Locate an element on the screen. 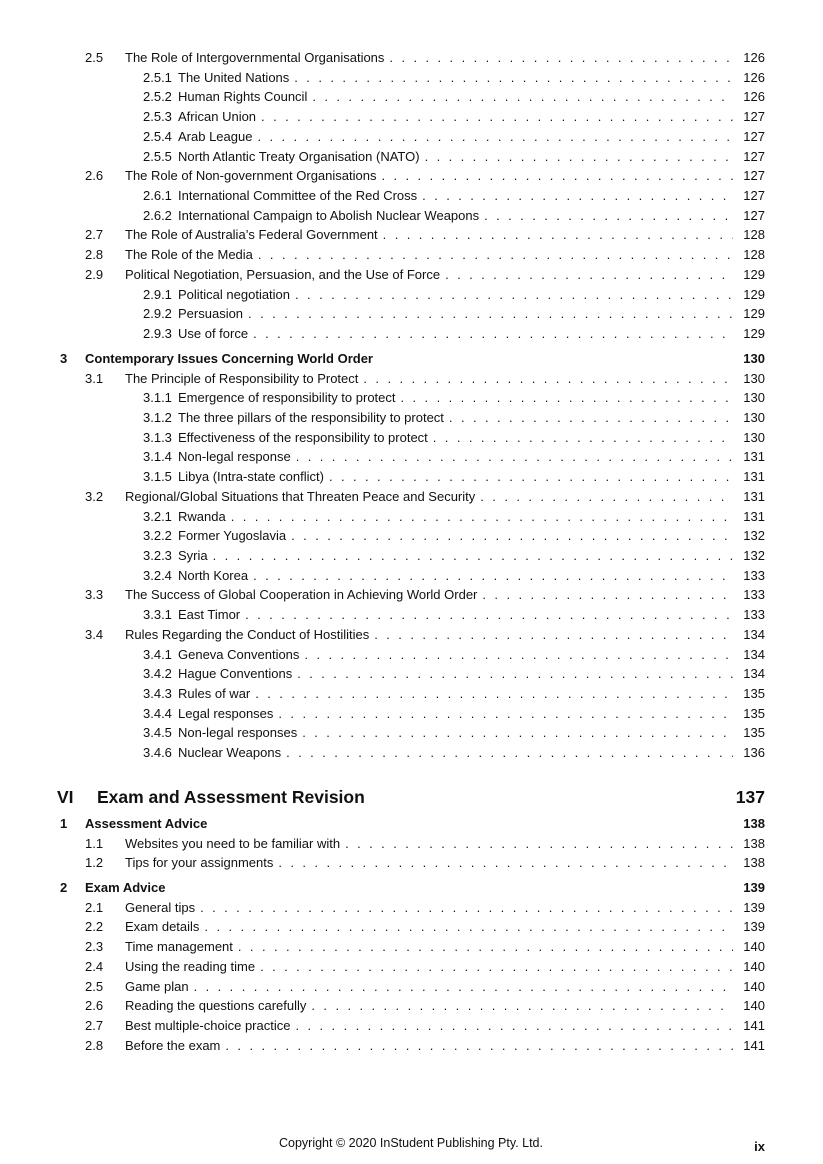 The width and height of the screenshot is (823, 1164). toc-entry-title: Exam Advice is located at coordinates (125, 888).